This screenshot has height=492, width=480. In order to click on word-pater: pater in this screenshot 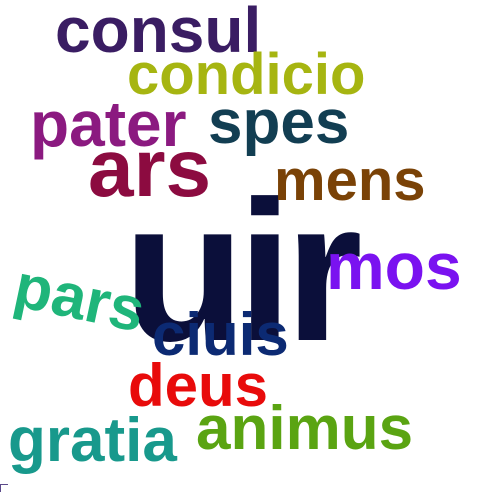, I will do `click(108, 124)`.